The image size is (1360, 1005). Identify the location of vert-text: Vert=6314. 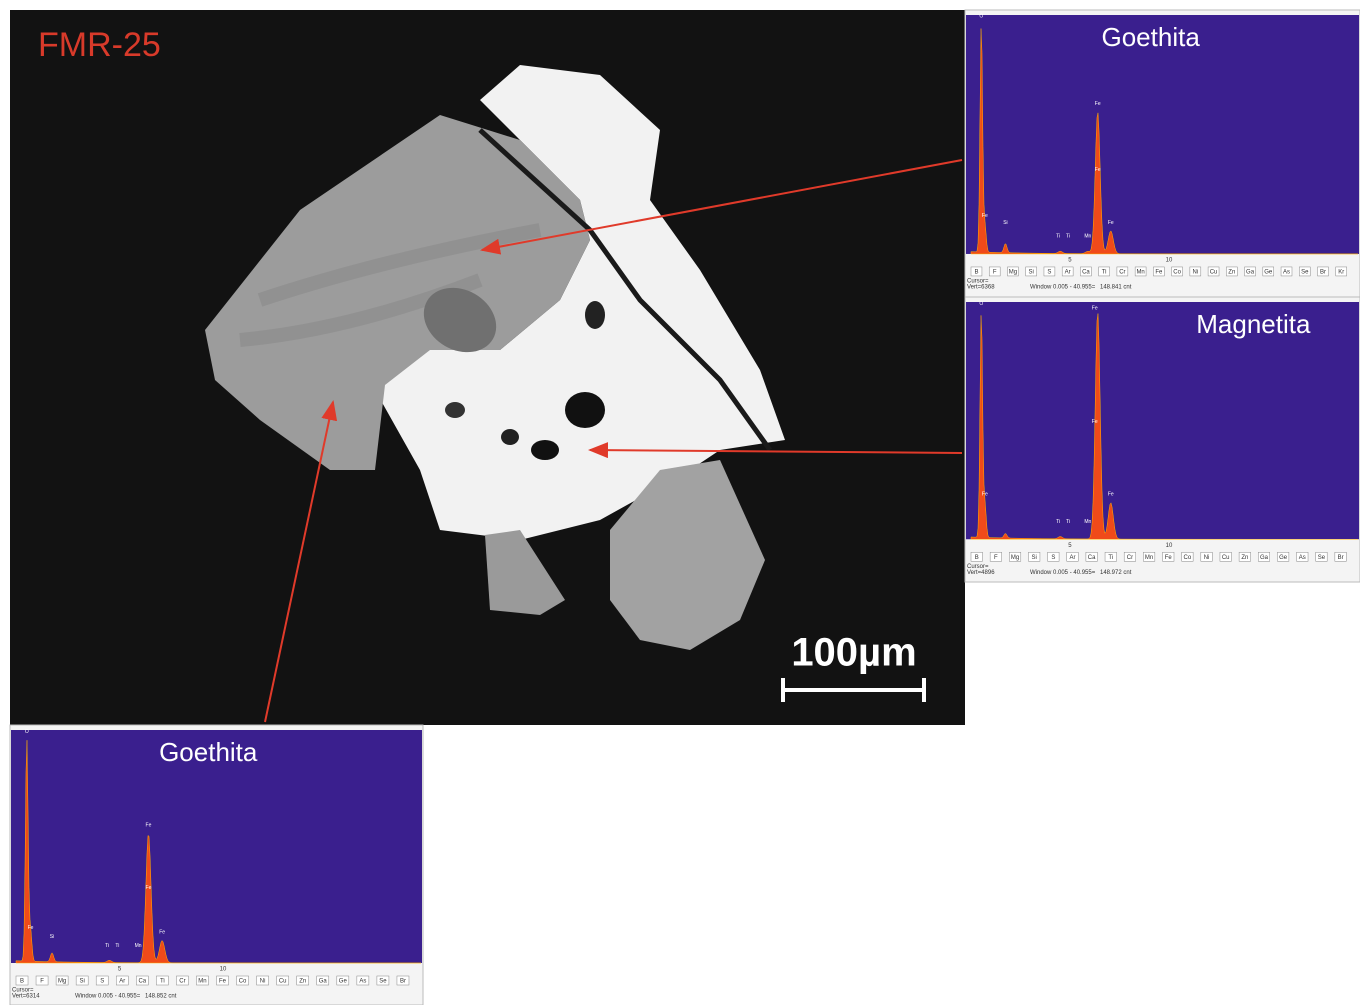
(26, 997).